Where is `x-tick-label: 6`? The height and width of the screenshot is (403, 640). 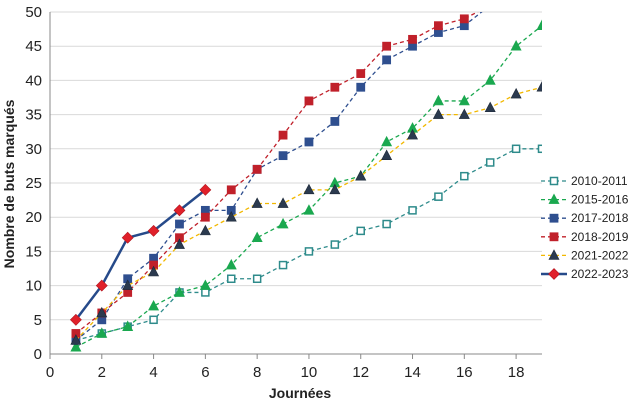 x-tick-label: 6 is located at coordinates (205, 372).